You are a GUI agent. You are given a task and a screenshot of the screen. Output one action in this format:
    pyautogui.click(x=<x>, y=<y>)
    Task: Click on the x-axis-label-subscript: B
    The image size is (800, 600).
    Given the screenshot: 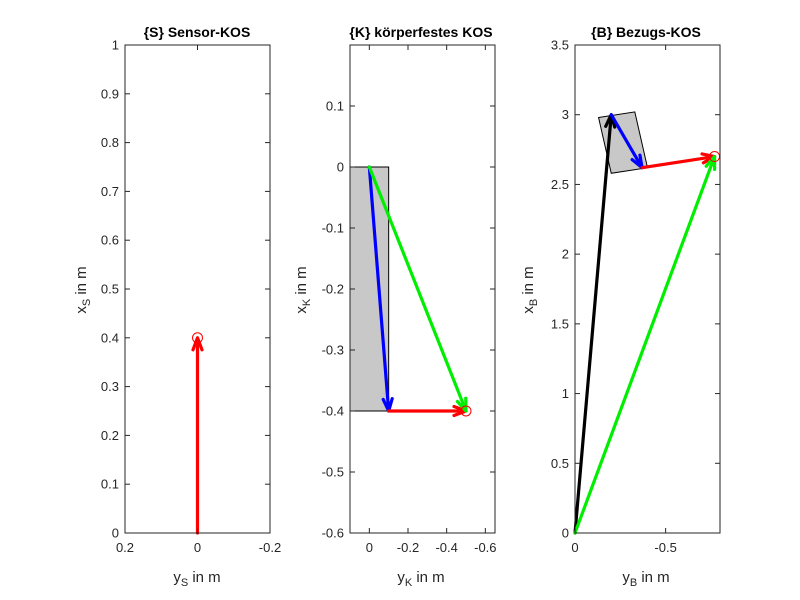 What is the action you would take?
    pyautogui.click(x=633, y=583)
    